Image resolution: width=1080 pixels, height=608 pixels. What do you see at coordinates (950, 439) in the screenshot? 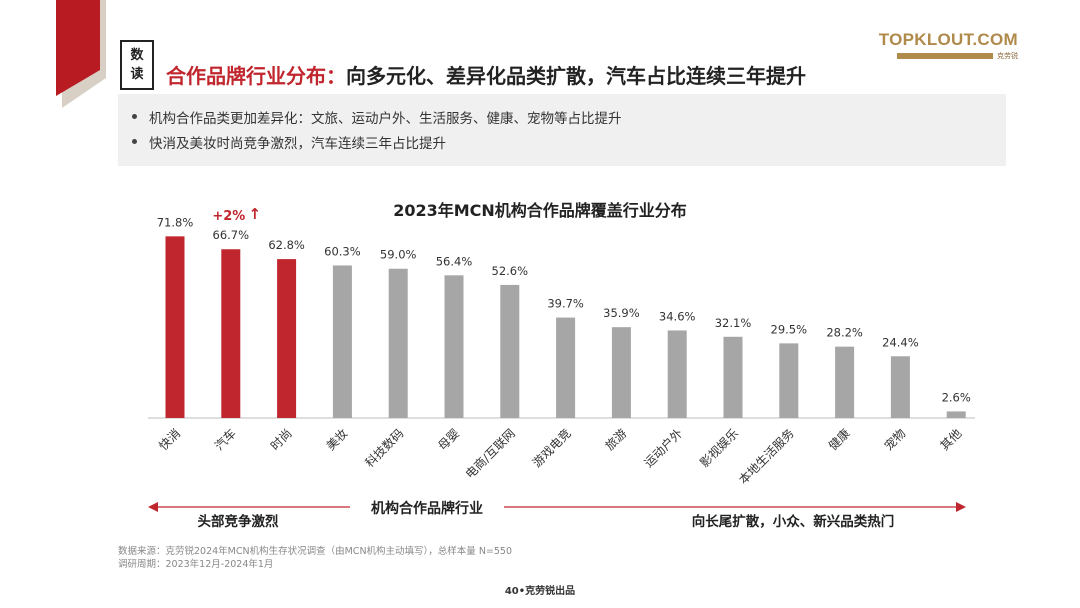
I see `category-tick-label: 其他` at bounding box center [950, 439].